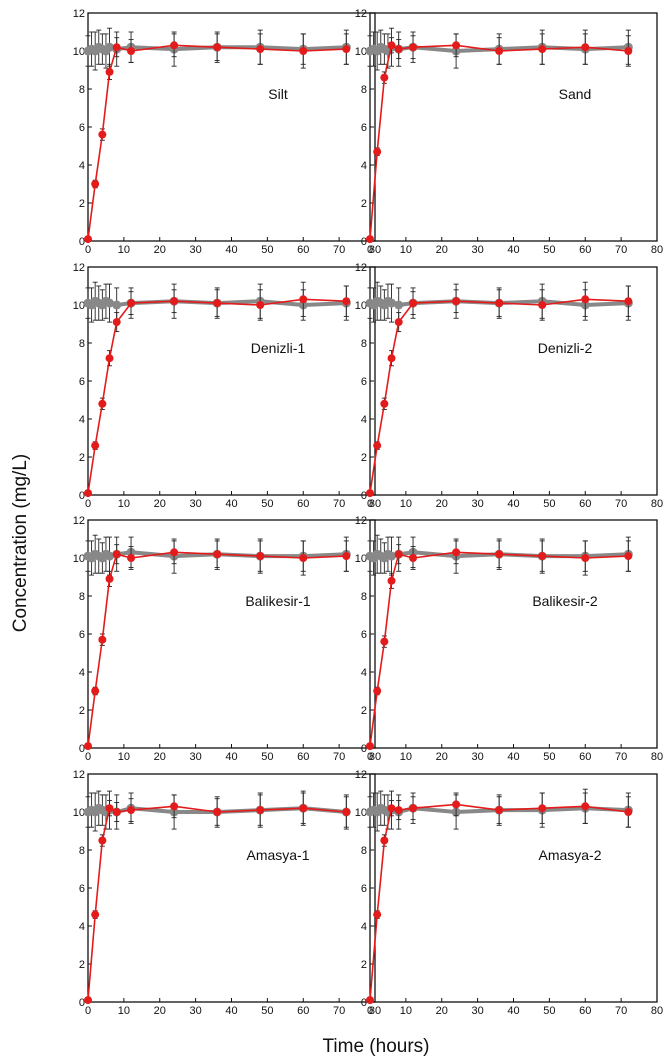 This screenshot has width=671, height=1063. Describe the element at coordinates (278, 348) in the screenshot. I see `panel-label: Denizli-1` at that location.